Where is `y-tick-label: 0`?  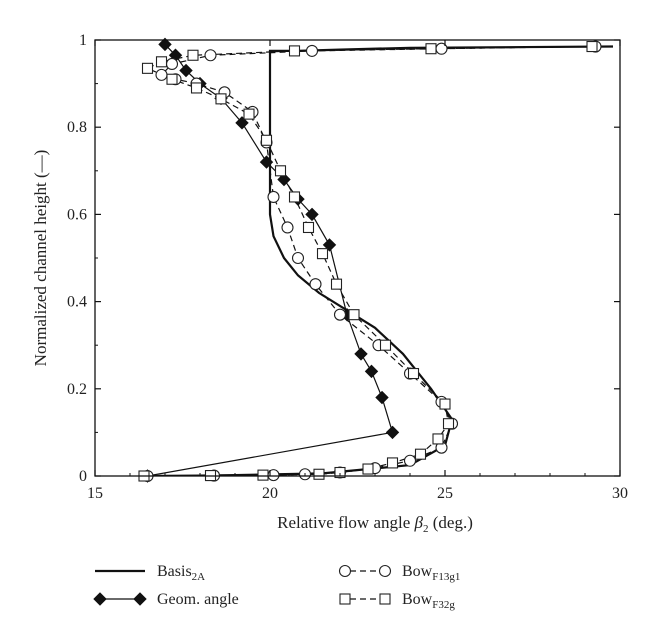
y-tick-label: 0 is located at coordinates (83, 476).